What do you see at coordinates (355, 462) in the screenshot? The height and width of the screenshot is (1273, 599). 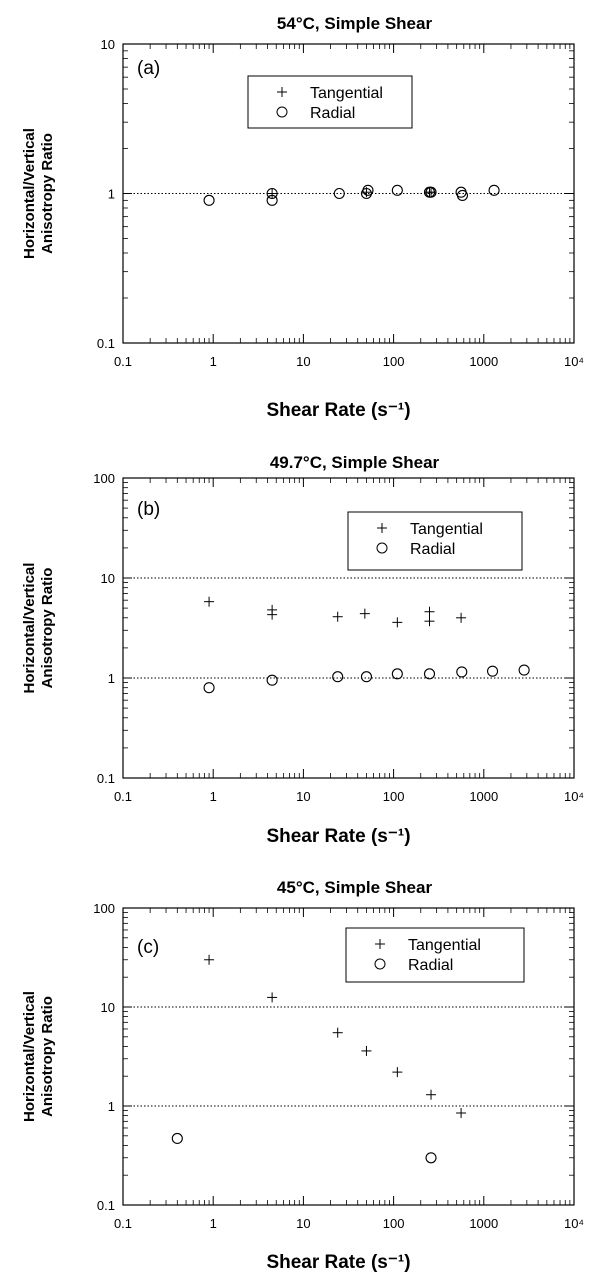 I see `chart-title: 49.7°C, Simple Shear` at bounding box center [355, 462].